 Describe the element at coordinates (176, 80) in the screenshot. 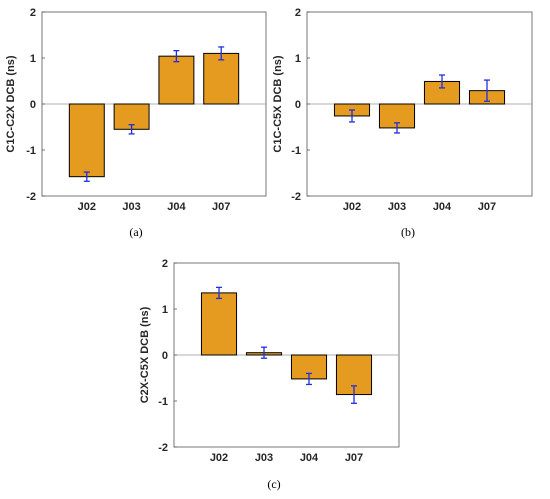

I see `bar-j04` at that location.